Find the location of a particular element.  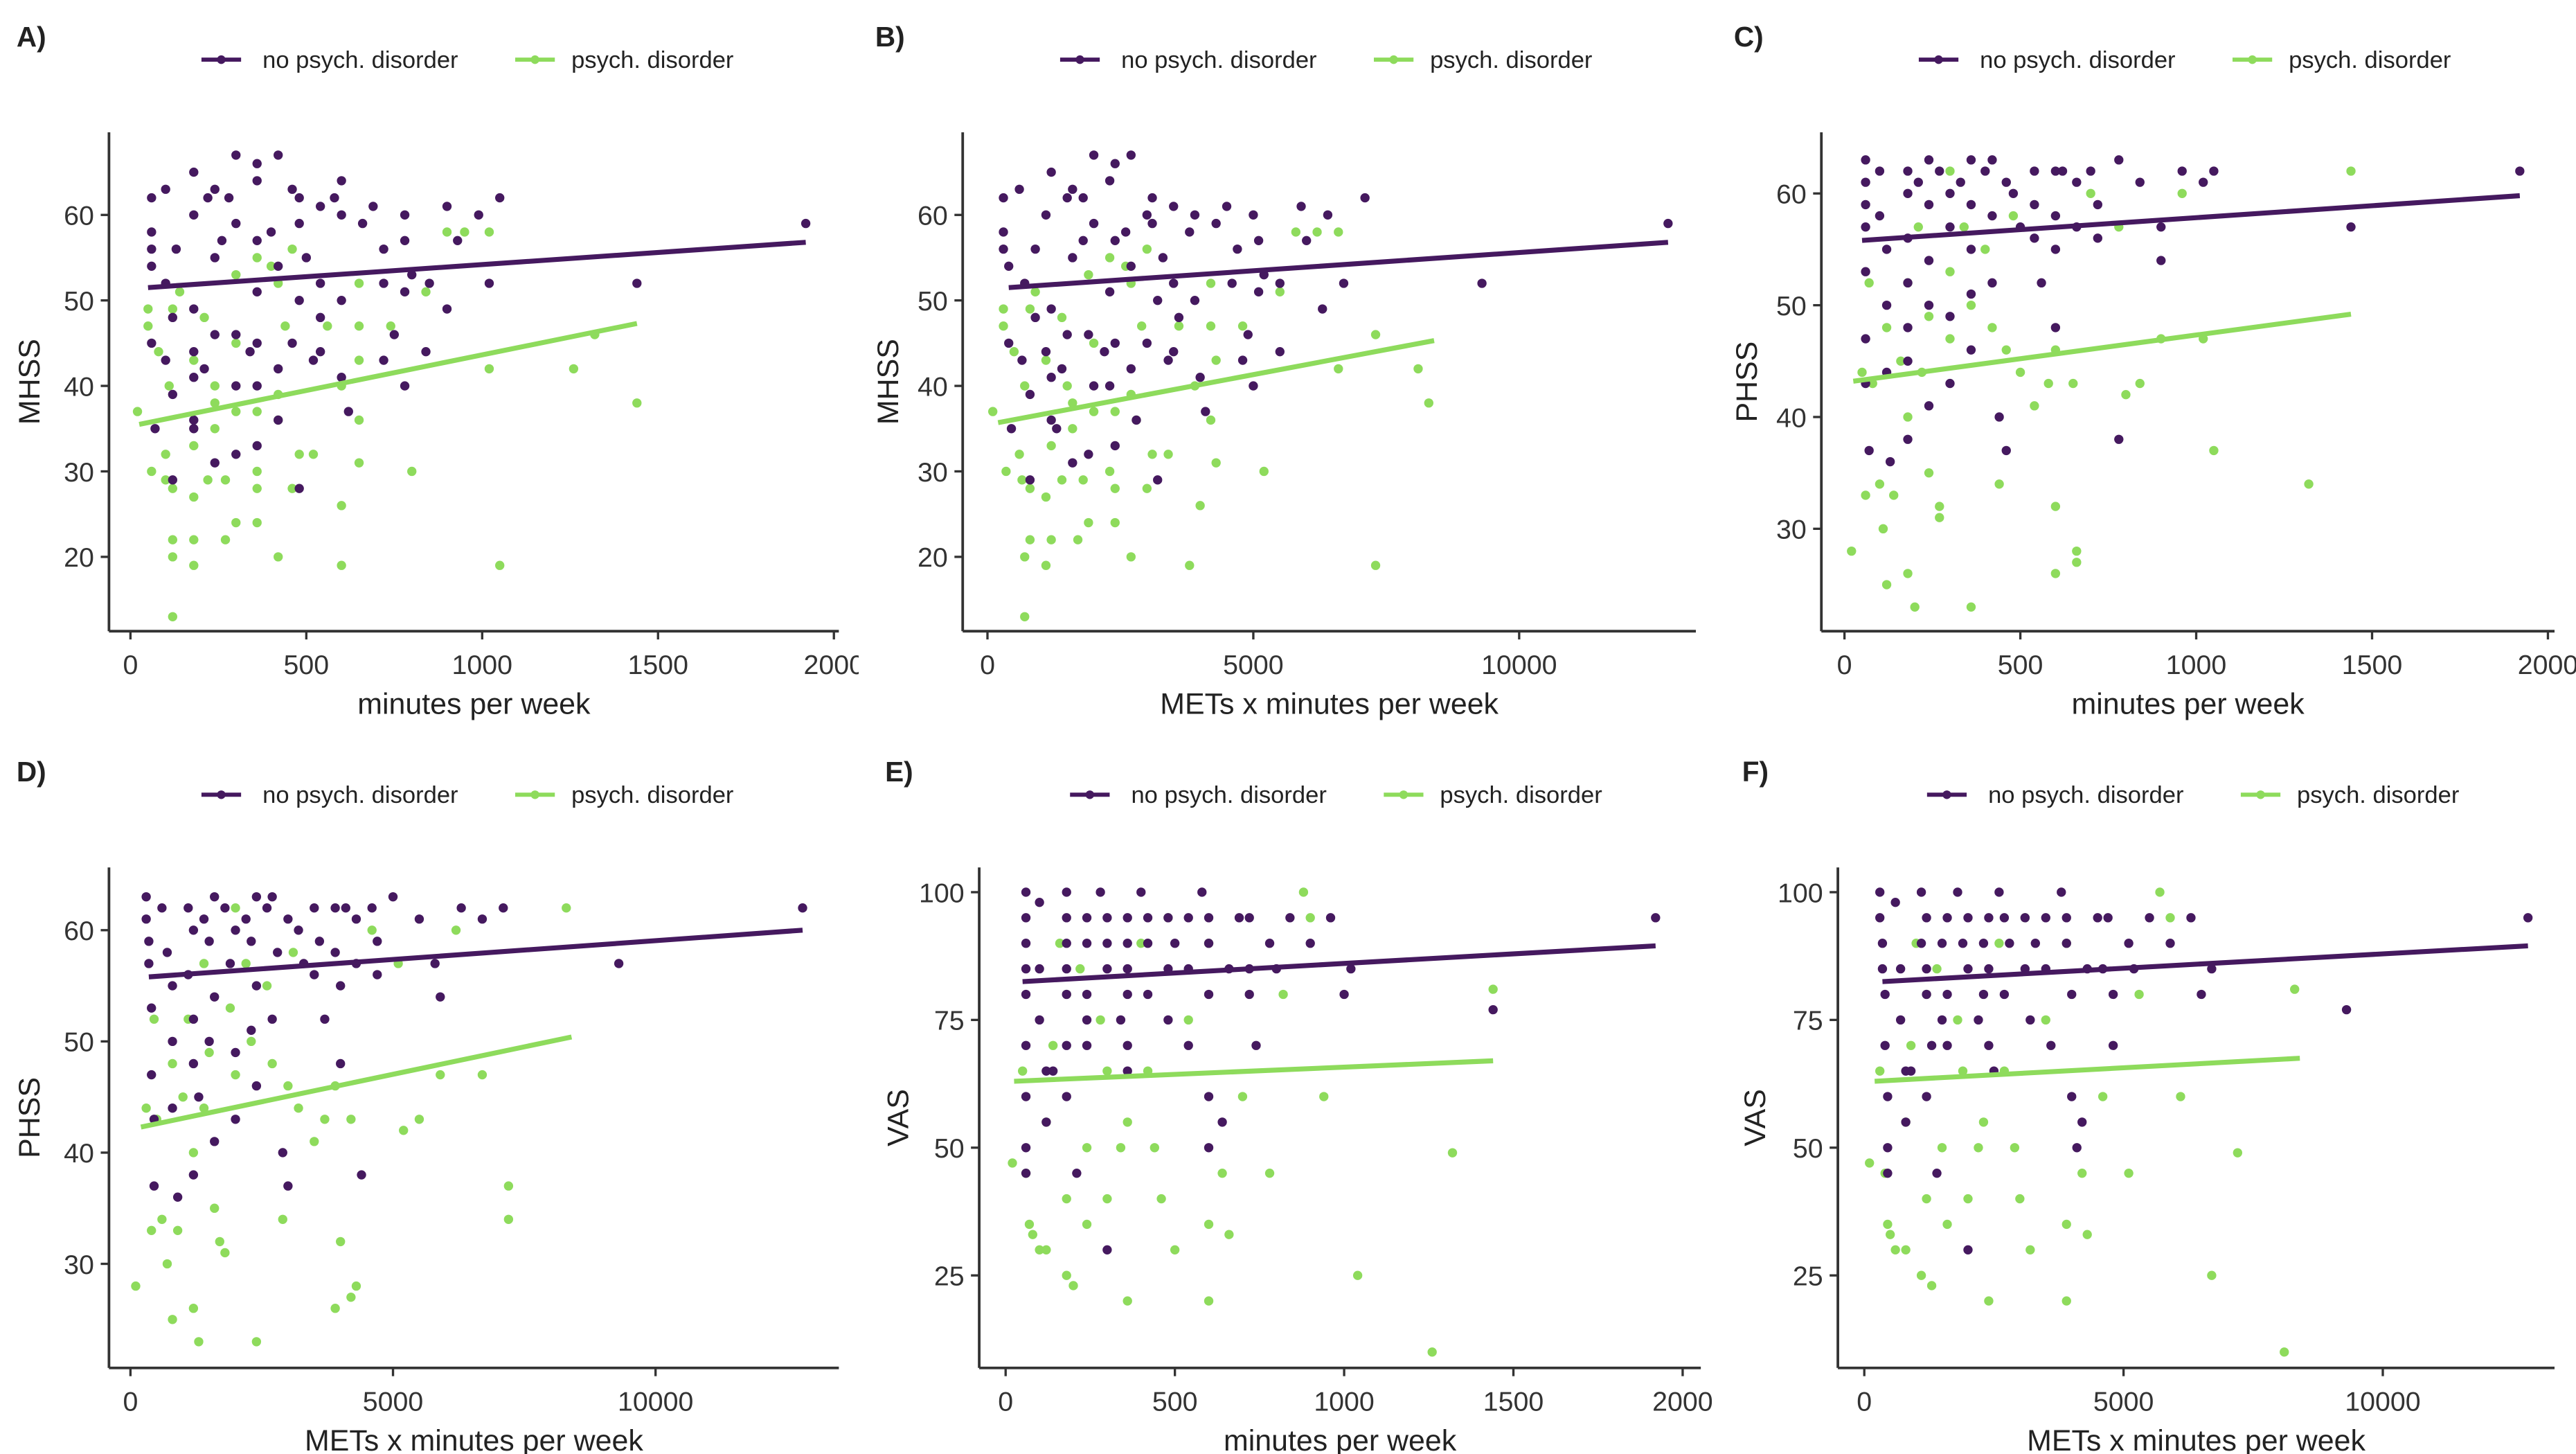

x-tick-label: 0 is located at coordinates (988, 665).